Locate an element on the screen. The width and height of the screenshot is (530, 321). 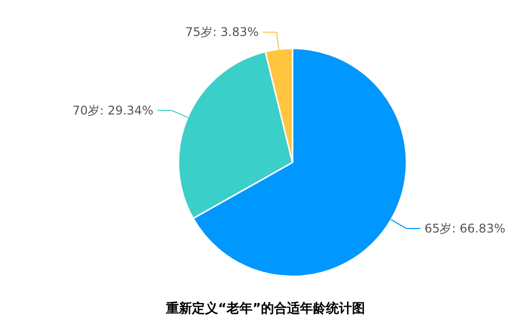
slice-label: 70岁: 29.34% is located at coordinates (113, 110).